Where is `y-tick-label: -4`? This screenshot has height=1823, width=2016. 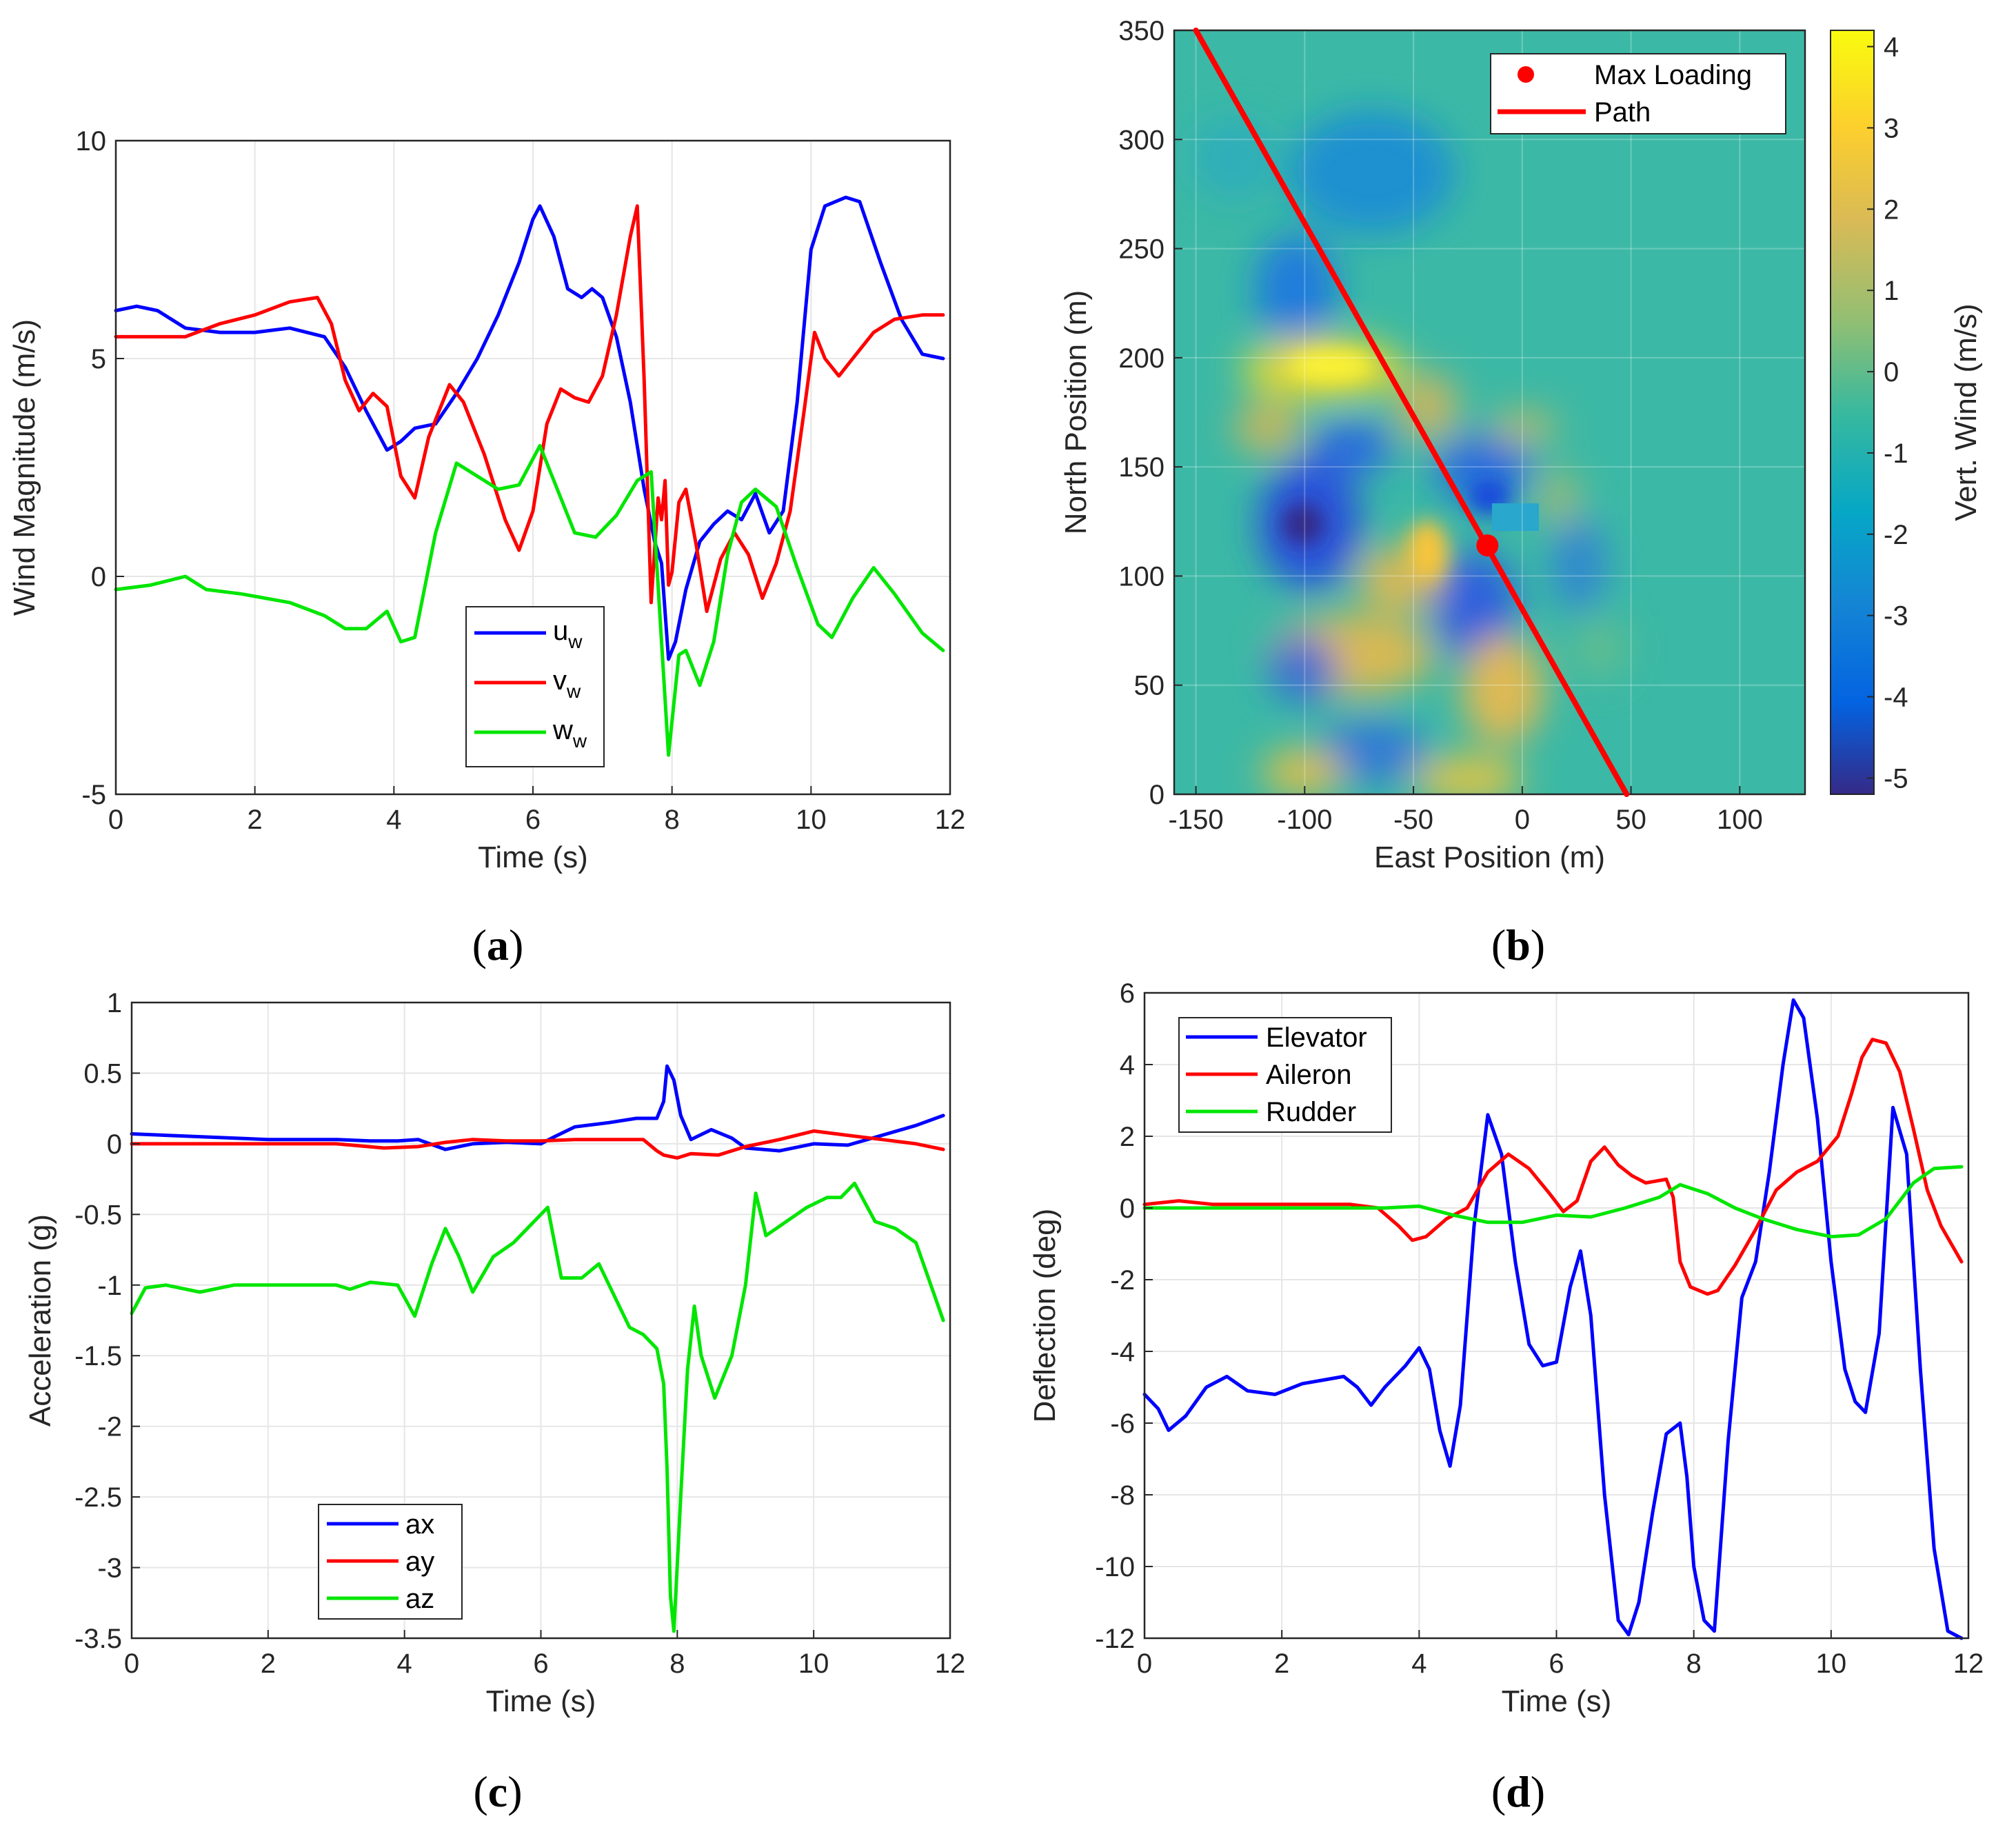 y-tick-label: -4 is located at coordinates (1122, 1352).